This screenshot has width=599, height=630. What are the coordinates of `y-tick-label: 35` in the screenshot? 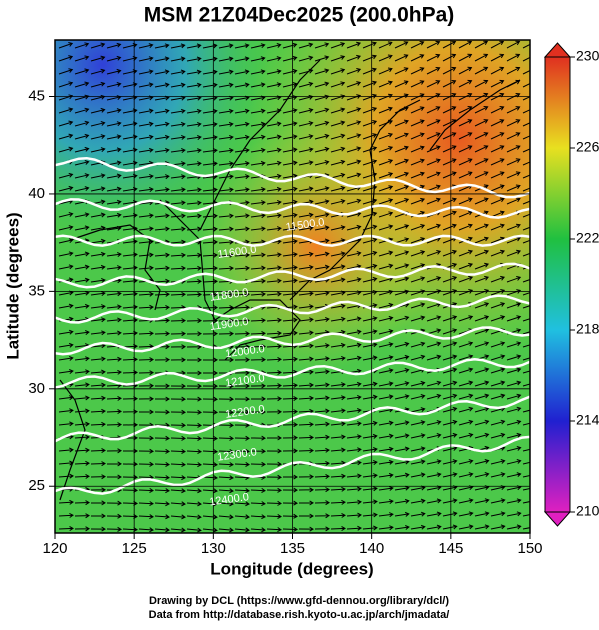 It's located at (36, 290).